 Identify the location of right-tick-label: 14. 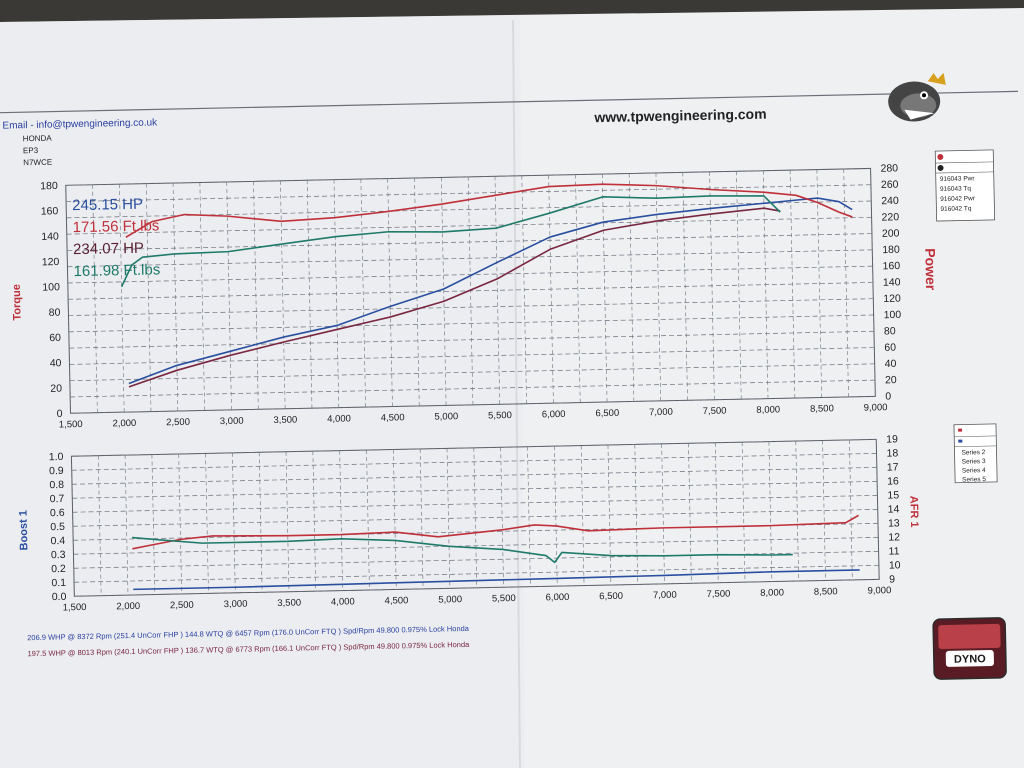
(894, 509).